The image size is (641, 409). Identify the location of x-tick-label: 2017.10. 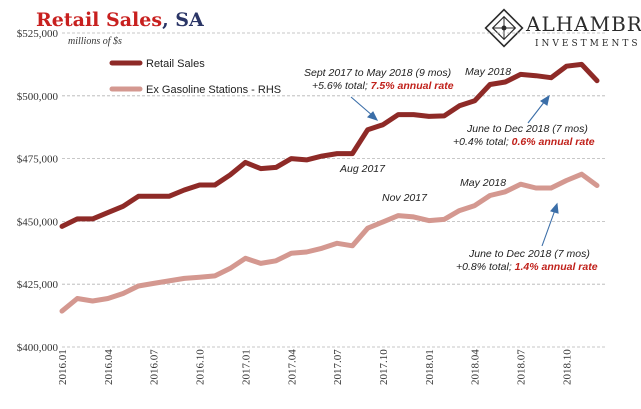
(384, 367).